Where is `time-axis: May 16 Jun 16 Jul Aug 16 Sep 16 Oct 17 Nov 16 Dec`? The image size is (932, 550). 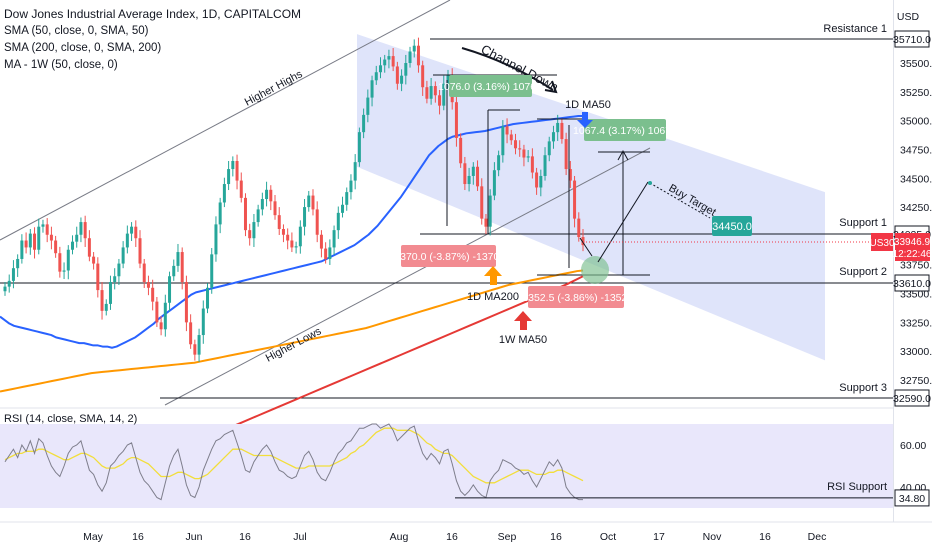 time-axis: May 16 Jun 16 Jul Aug 16 Sep 16 Oct 17 Nov 16 Dec is located at coordinates (454, 537).